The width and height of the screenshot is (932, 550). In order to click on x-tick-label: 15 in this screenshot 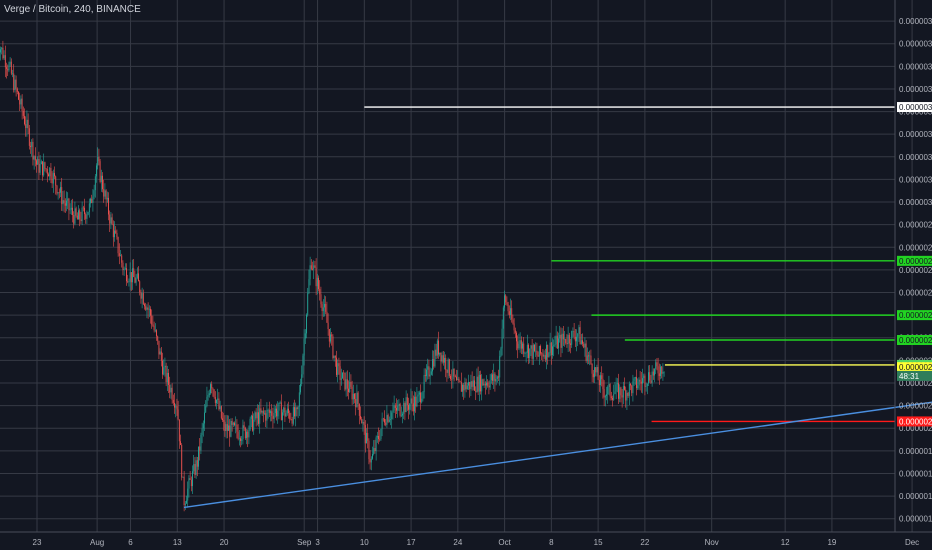, I will do `click(598, 542)`.